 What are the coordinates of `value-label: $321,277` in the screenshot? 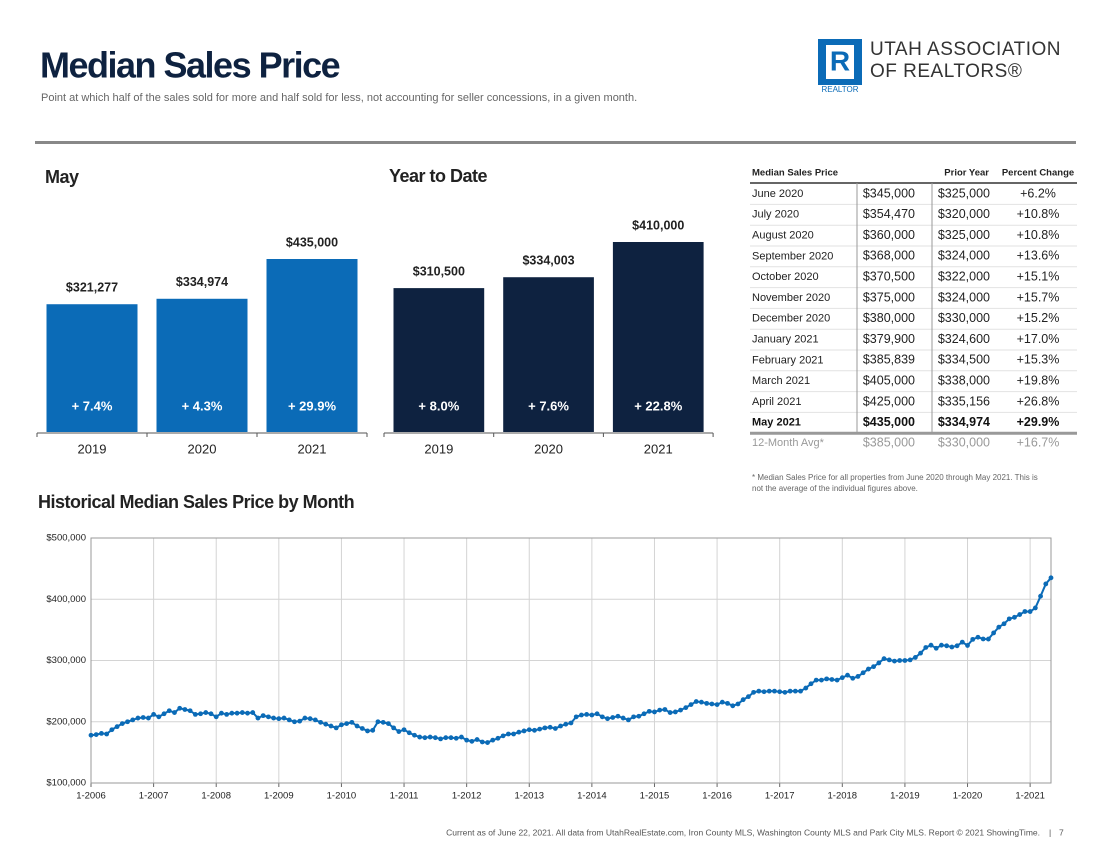 It's located at (92, 288).